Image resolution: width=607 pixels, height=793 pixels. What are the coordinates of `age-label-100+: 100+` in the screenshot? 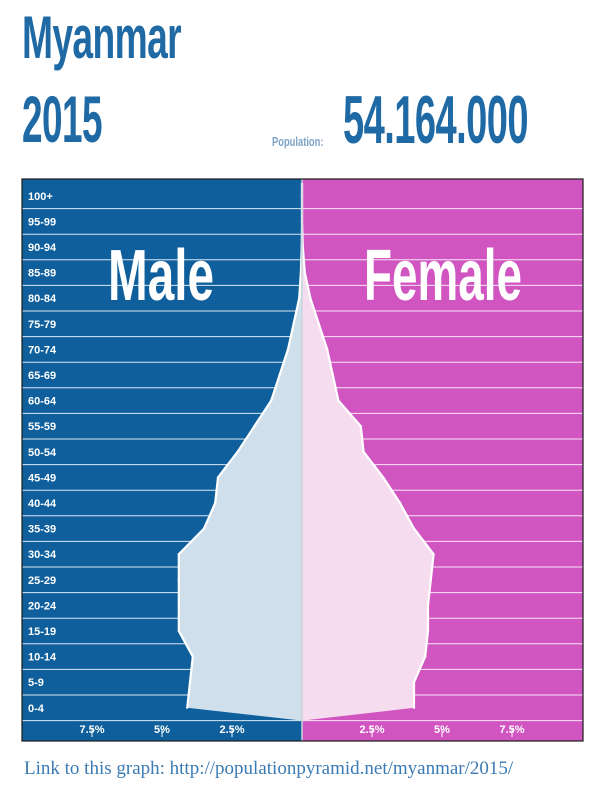 It's located at (40, 197).